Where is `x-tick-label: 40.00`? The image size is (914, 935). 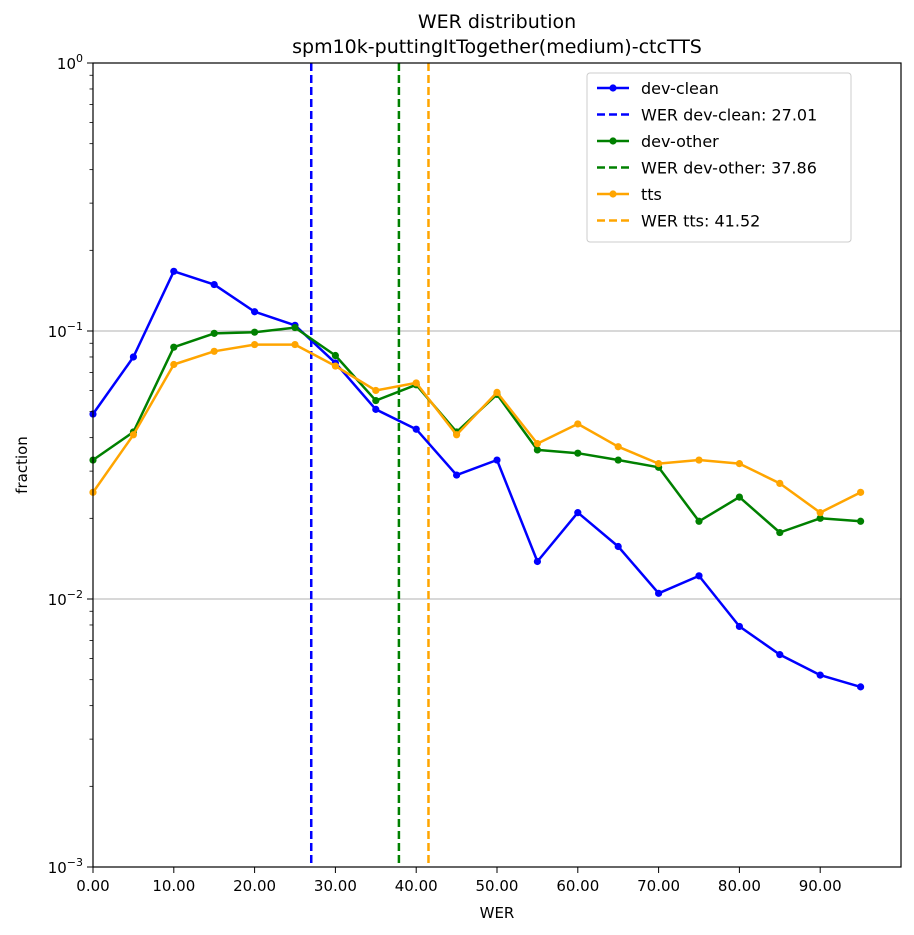
x-tick-label: 40.00 is located at coordinates (416, 886).